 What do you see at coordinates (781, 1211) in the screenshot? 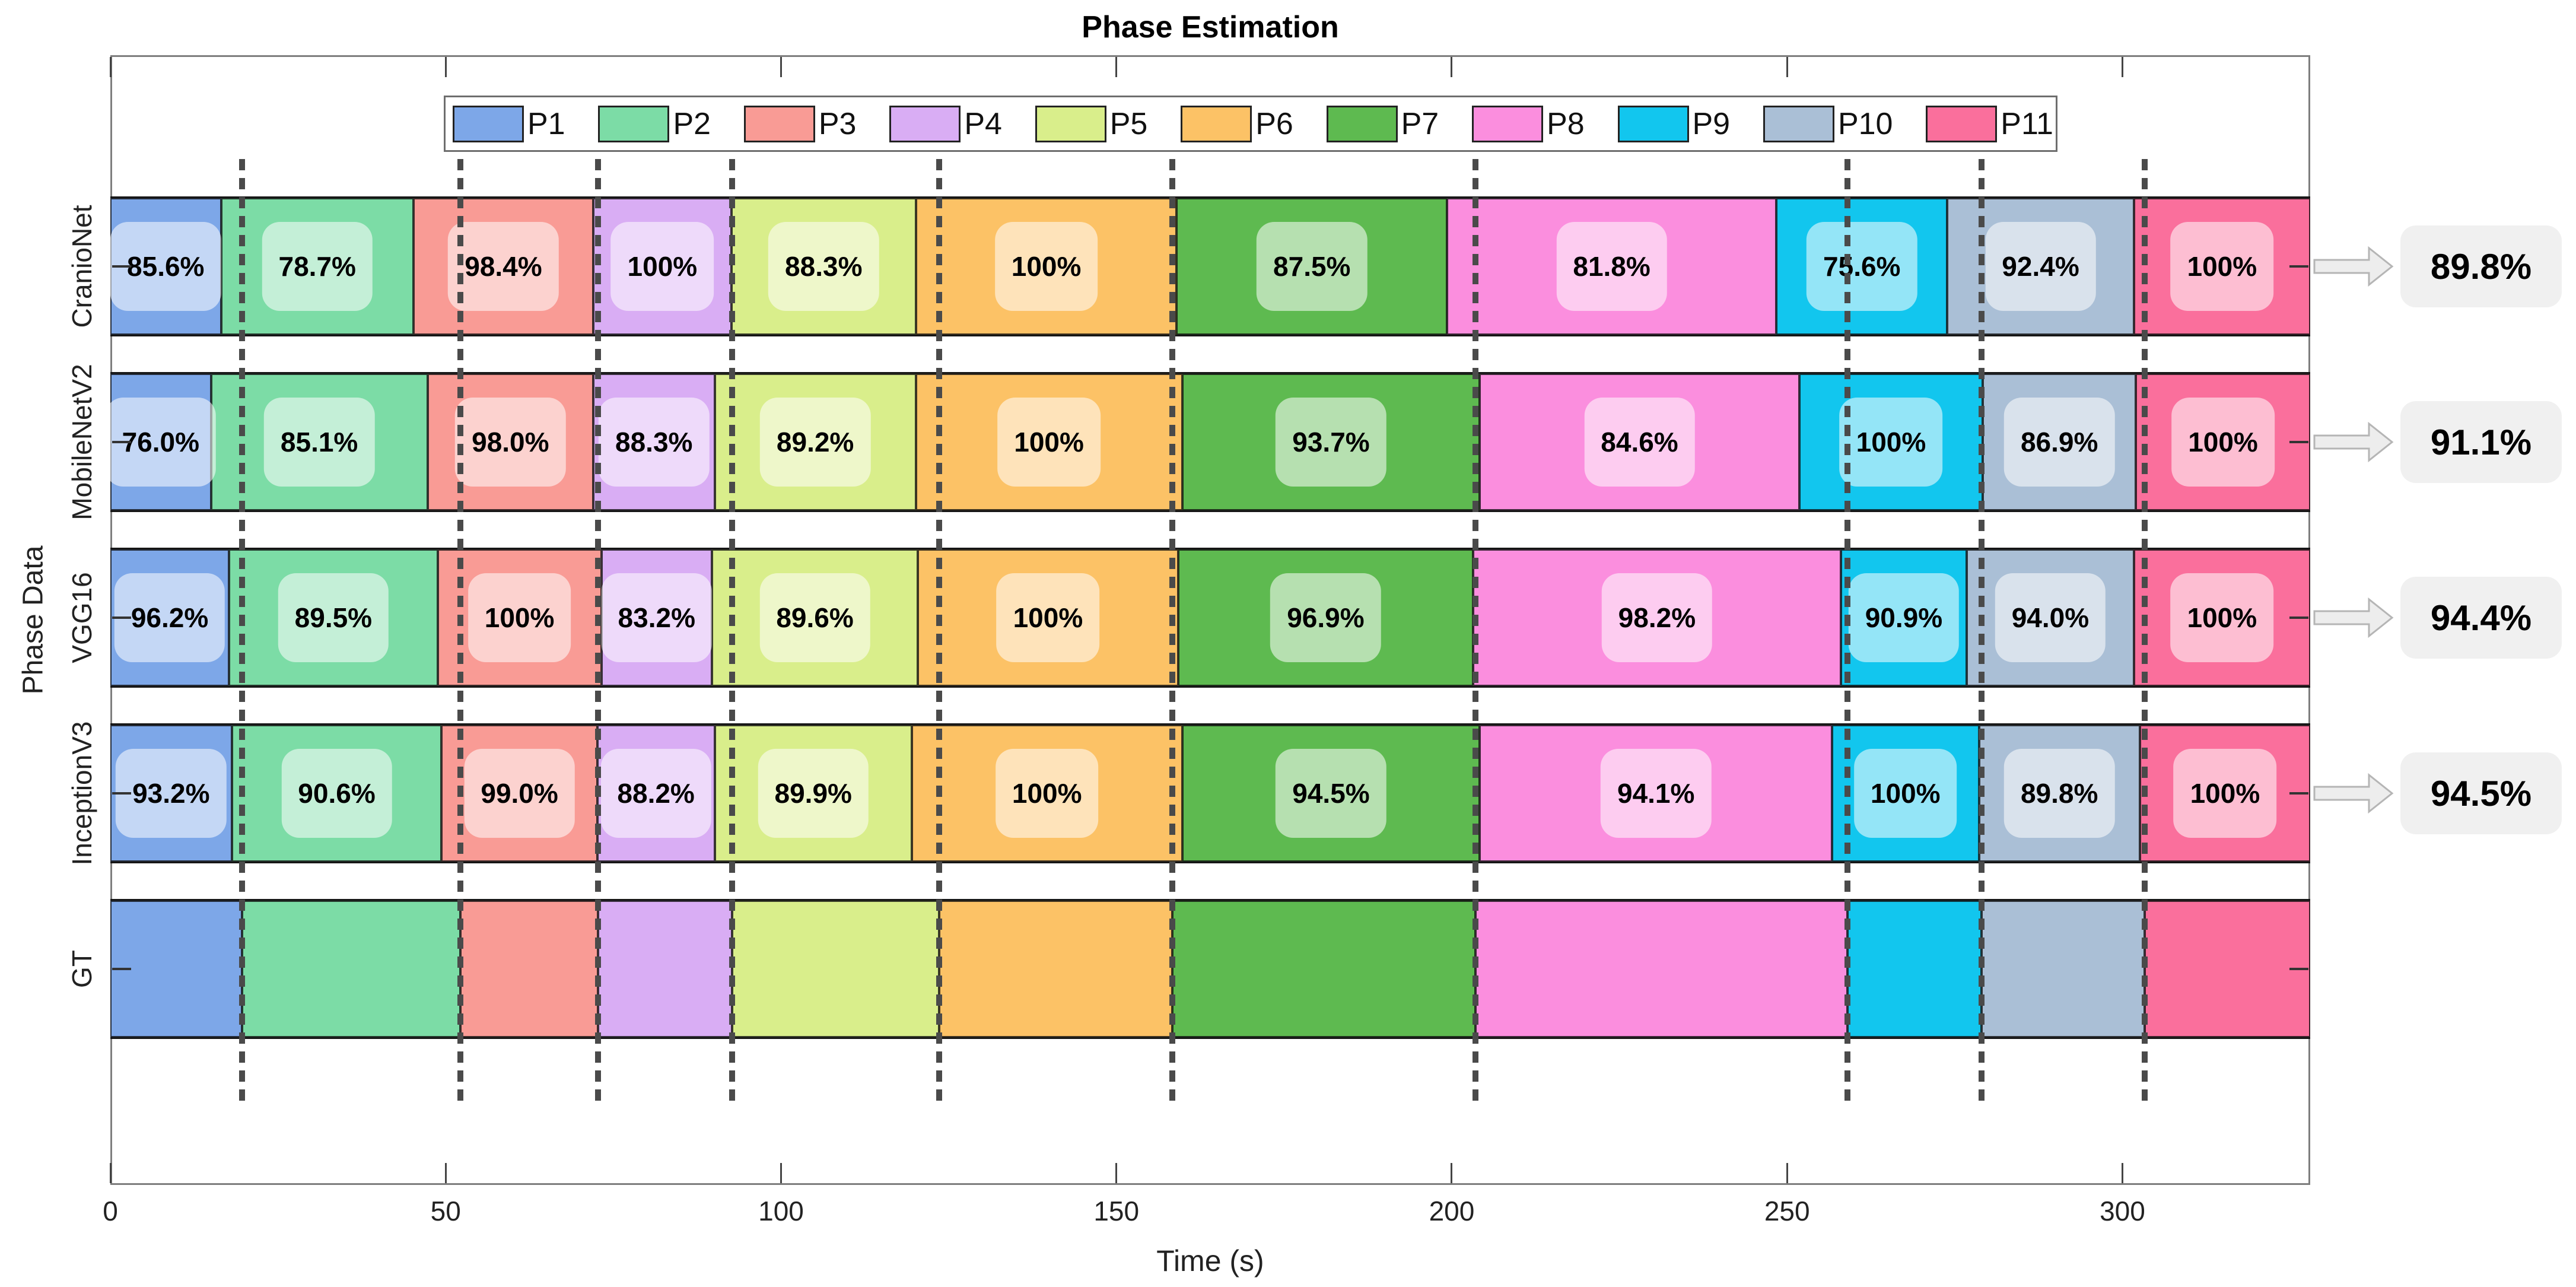
I see `x-tick-label: 100` at bounding box center [781, 1211].